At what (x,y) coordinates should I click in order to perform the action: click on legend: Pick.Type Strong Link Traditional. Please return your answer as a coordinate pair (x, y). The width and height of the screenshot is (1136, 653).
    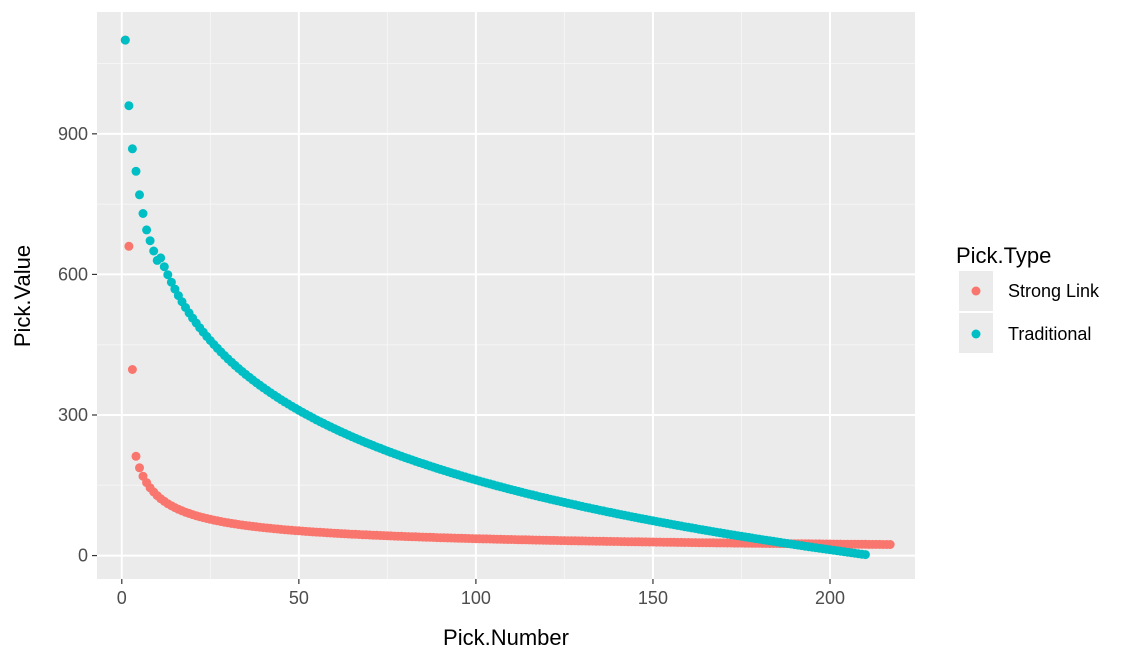
    Looking at the image, I should click on (1028, 298).